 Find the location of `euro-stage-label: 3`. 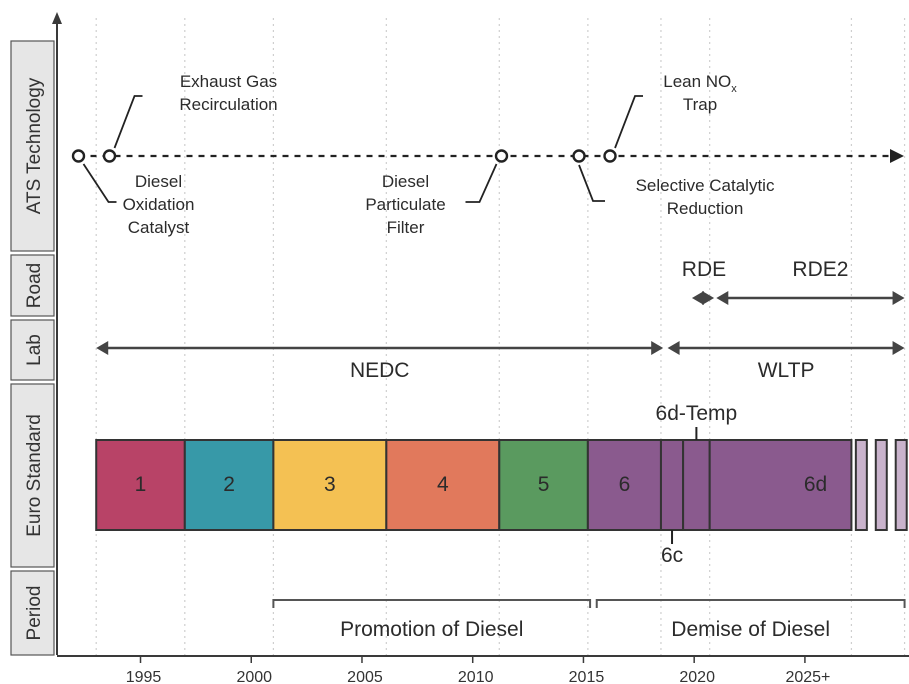

euro-stage-label: 3 is located at coordinates (330, 484).